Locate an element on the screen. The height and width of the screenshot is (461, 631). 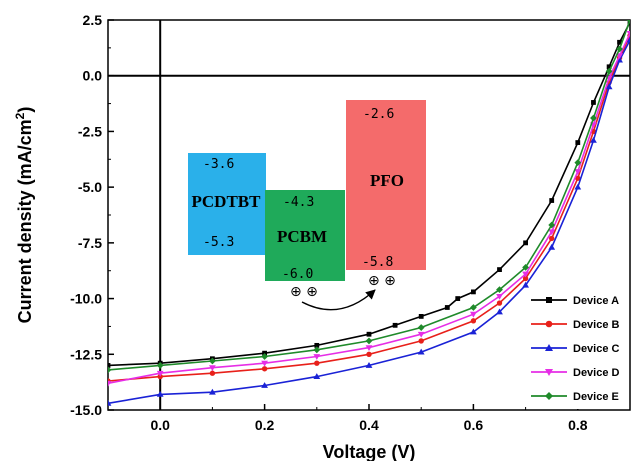
y-tick-label: 2.5 is located at coordinates (93, 20).